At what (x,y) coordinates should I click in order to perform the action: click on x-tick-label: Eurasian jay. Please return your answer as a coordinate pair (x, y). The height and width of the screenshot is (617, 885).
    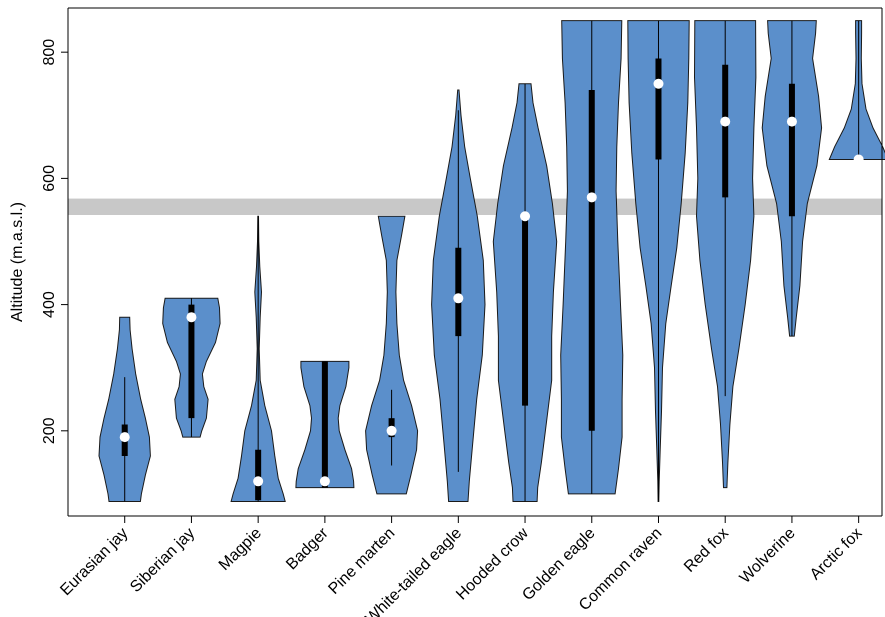
    Looking at the image, I should click on (94, 562).